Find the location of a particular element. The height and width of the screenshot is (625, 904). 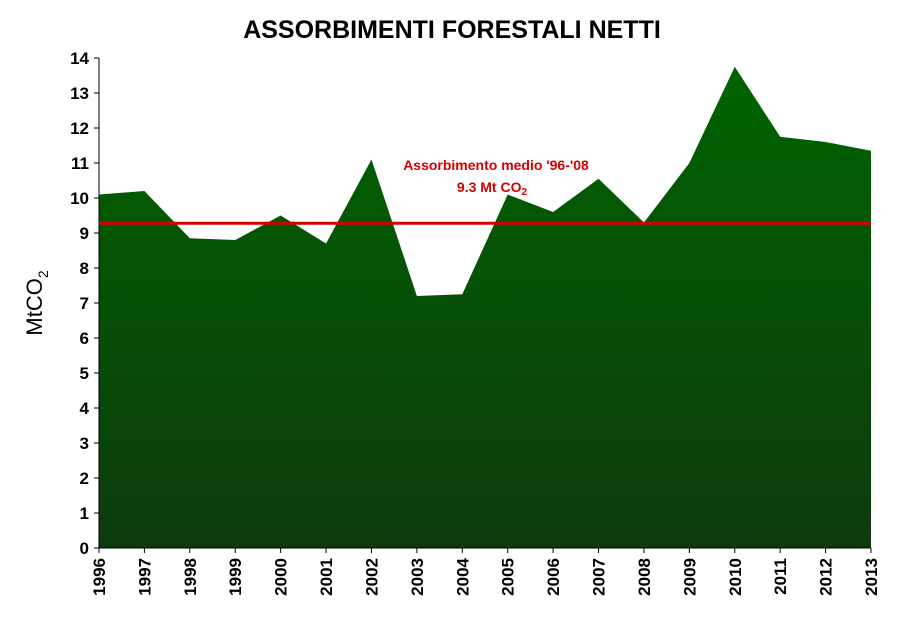

x-tick-label: 2008 is located at coordinates (644, 577).